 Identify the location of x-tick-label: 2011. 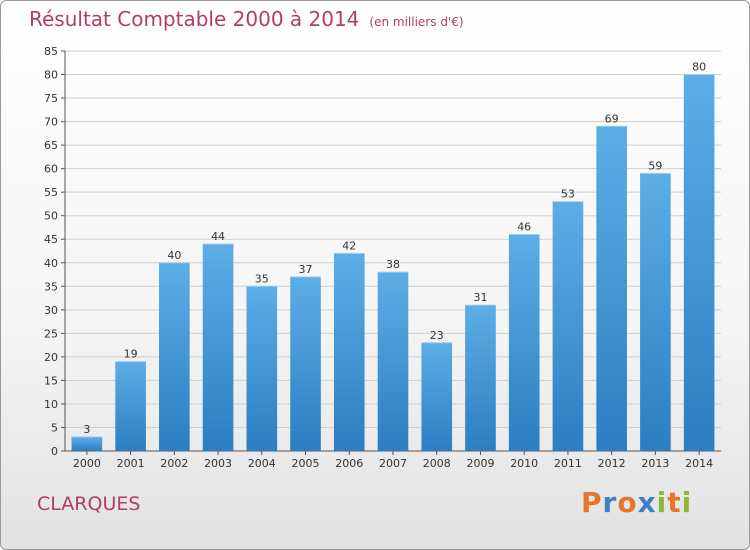
(568, 463).